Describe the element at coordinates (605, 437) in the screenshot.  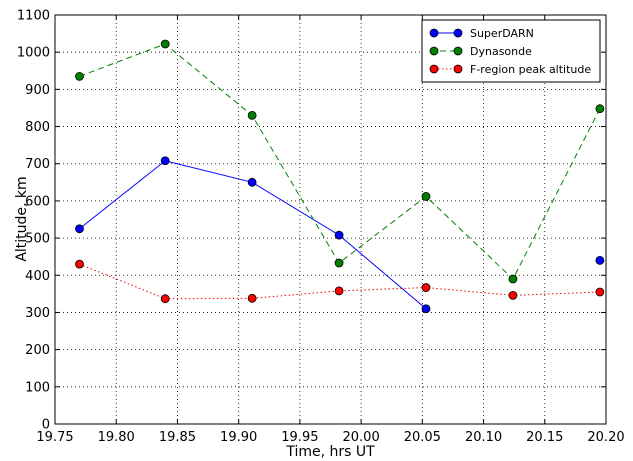
I see `x-tick-label: 20.20` at that location.